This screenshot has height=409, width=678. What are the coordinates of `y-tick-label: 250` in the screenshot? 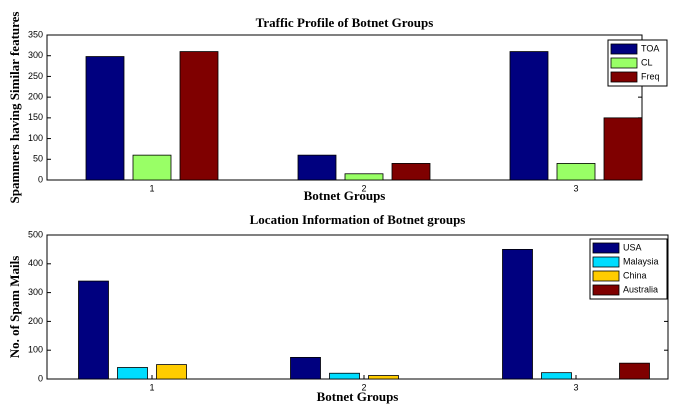 It's located at (35, 76).